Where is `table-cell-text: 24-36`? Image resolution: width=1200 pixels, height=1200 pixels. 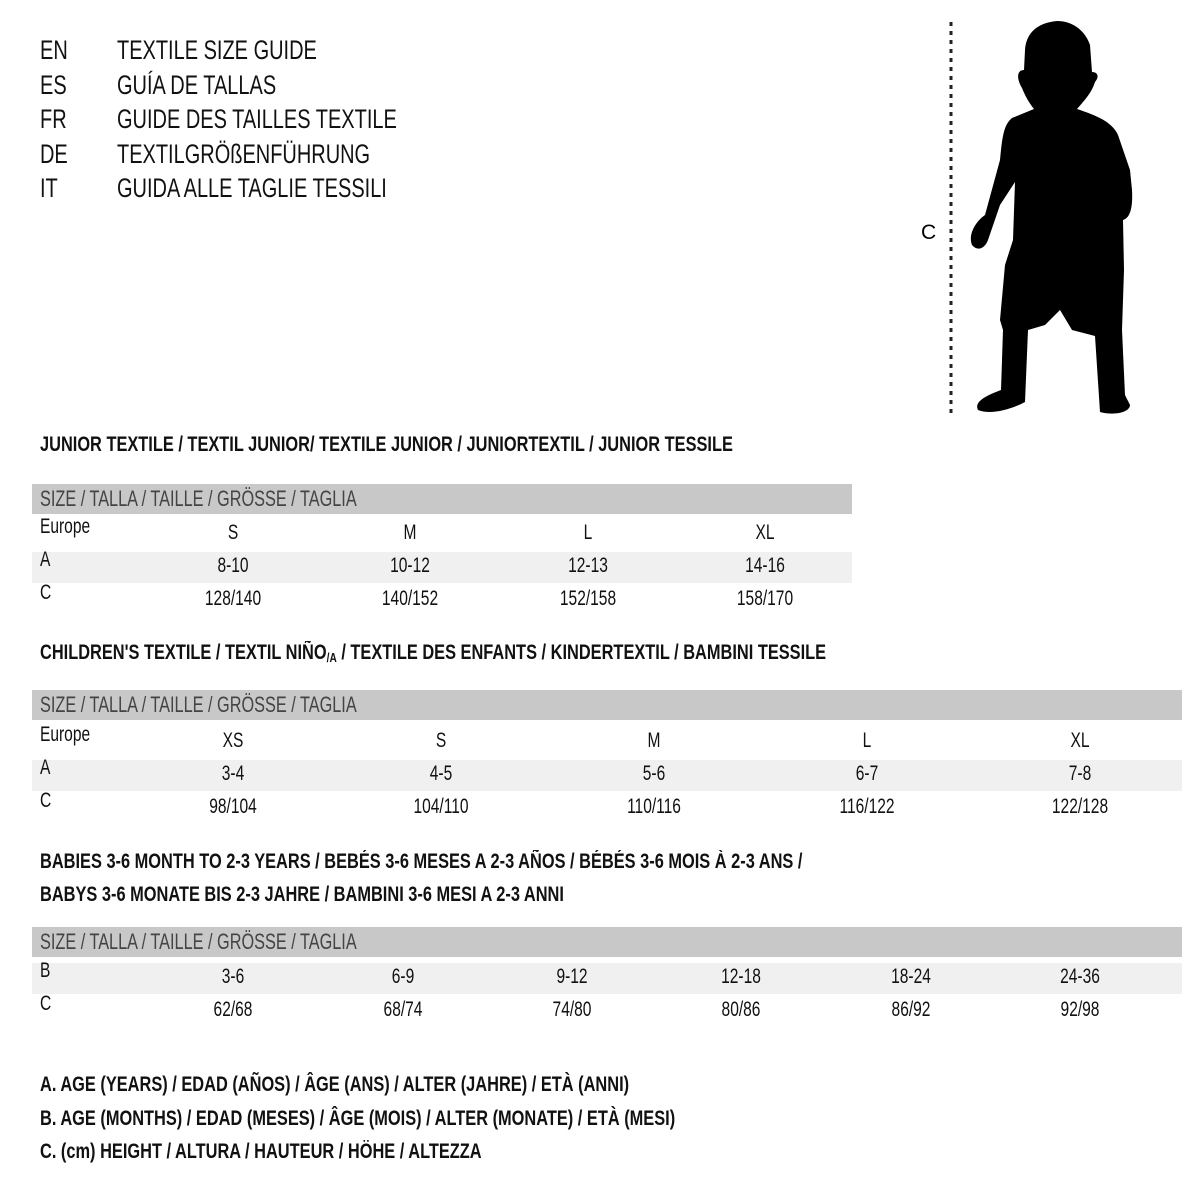 table-cell-text: 24-36 is located at coordinates (1080, 976).